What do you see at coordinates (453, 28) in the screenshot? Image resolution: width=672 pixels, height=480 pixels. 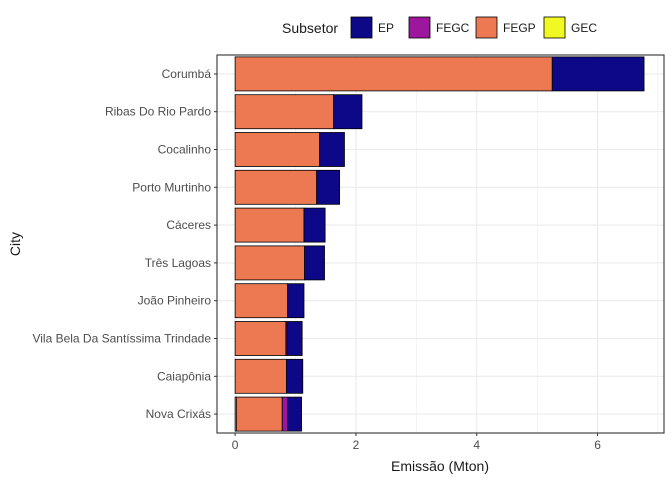 I see `legend-label-fegc: FEGC` at bounding box center [453, 28].